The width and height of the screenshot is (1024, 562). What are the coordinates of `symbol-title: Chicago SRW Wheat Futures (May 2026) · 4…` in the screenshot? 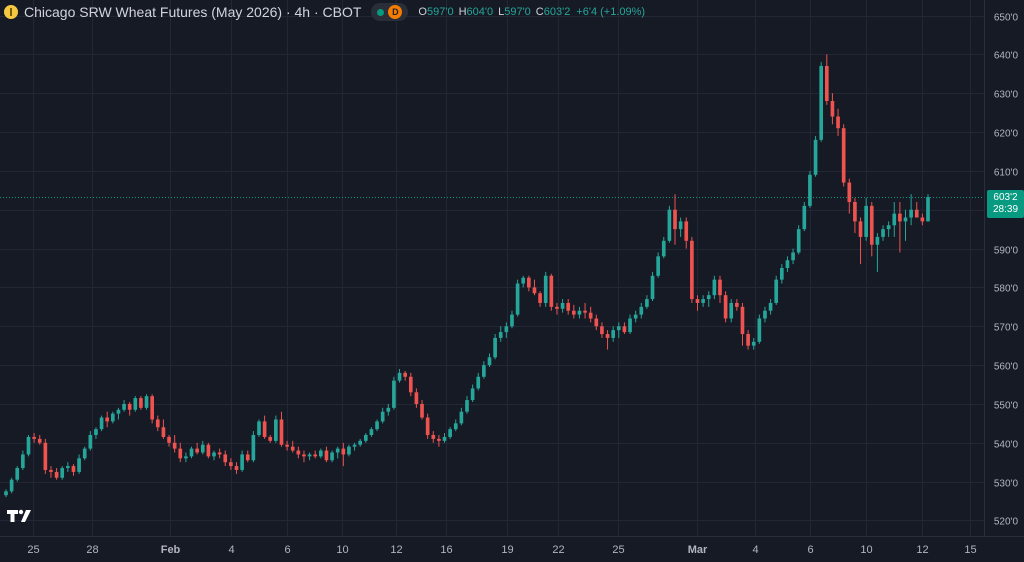 It's located at (193, 12).